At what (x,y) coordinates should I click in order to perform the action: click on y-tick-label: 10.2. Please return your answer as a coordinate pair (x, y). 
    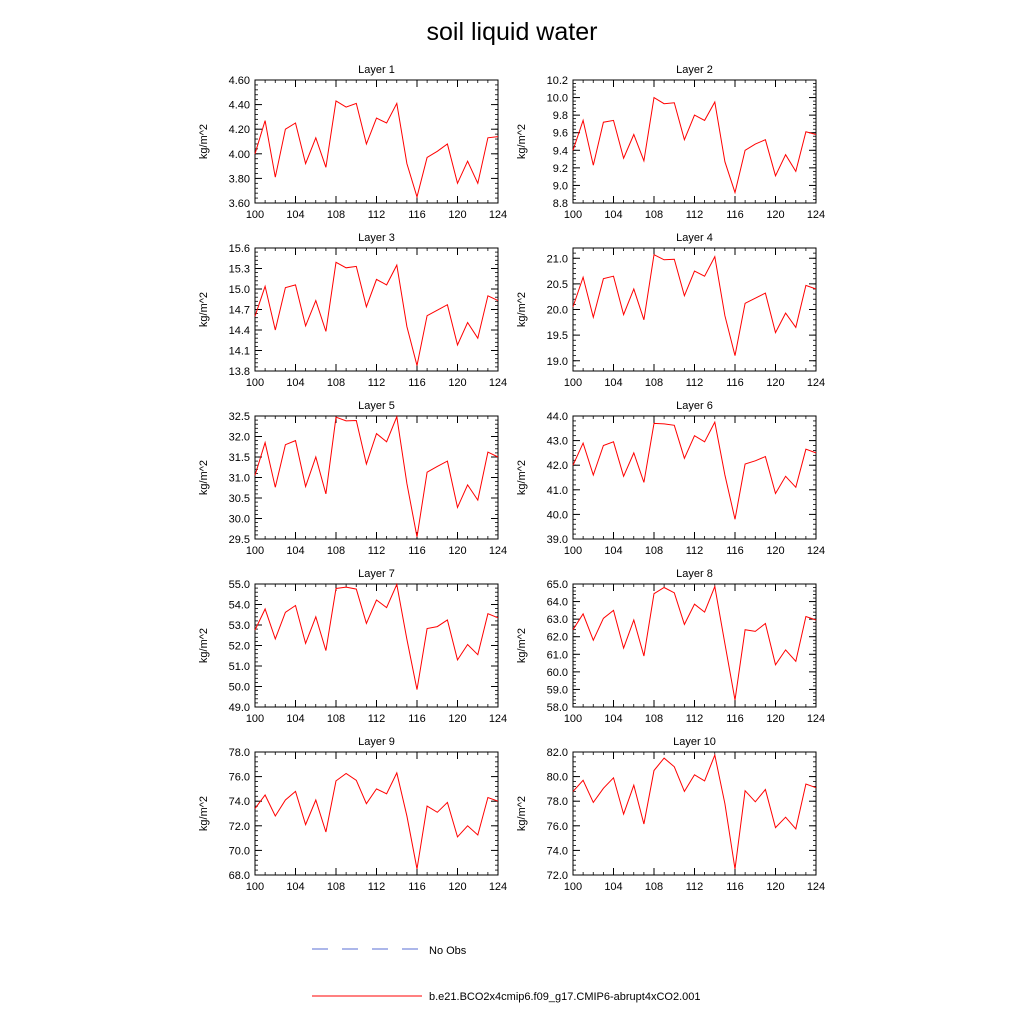
    Looking at the image, I should click on (557, 81).